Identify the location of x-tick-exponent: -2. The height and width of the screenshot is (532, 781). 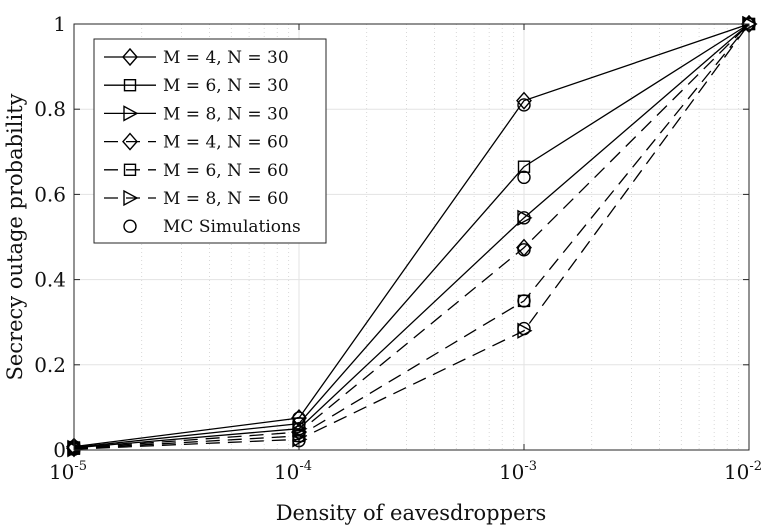
(755, 466).